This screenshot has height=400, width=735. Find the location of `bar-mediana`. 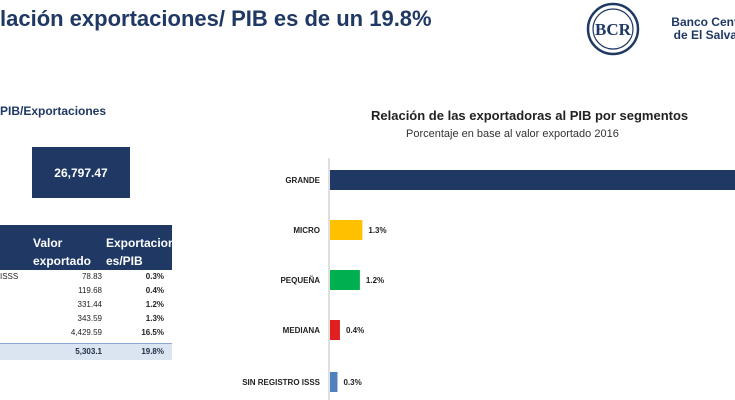

bar-mediana is located at coordinates (335, 330).